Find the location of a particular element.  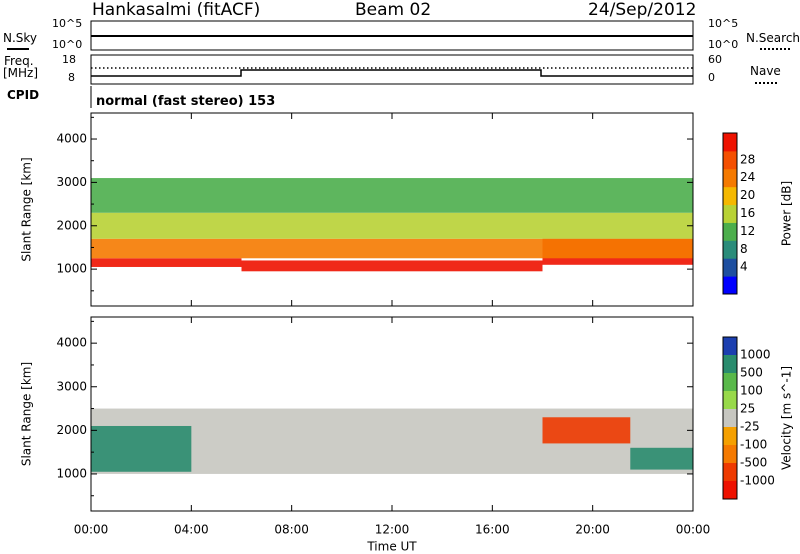

time-axis-label-0: 00:00 is located at coordinates (91, 530).